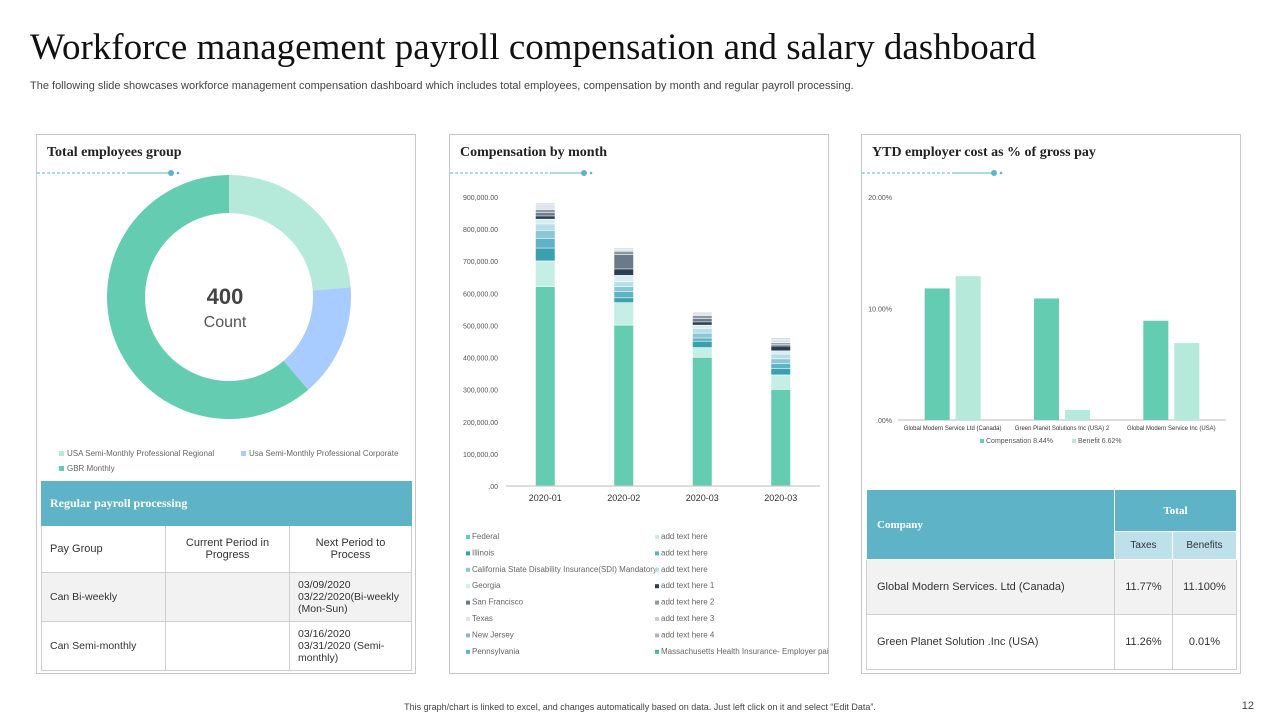  I want to click on legend-label: Illinois, so click(483, 552).